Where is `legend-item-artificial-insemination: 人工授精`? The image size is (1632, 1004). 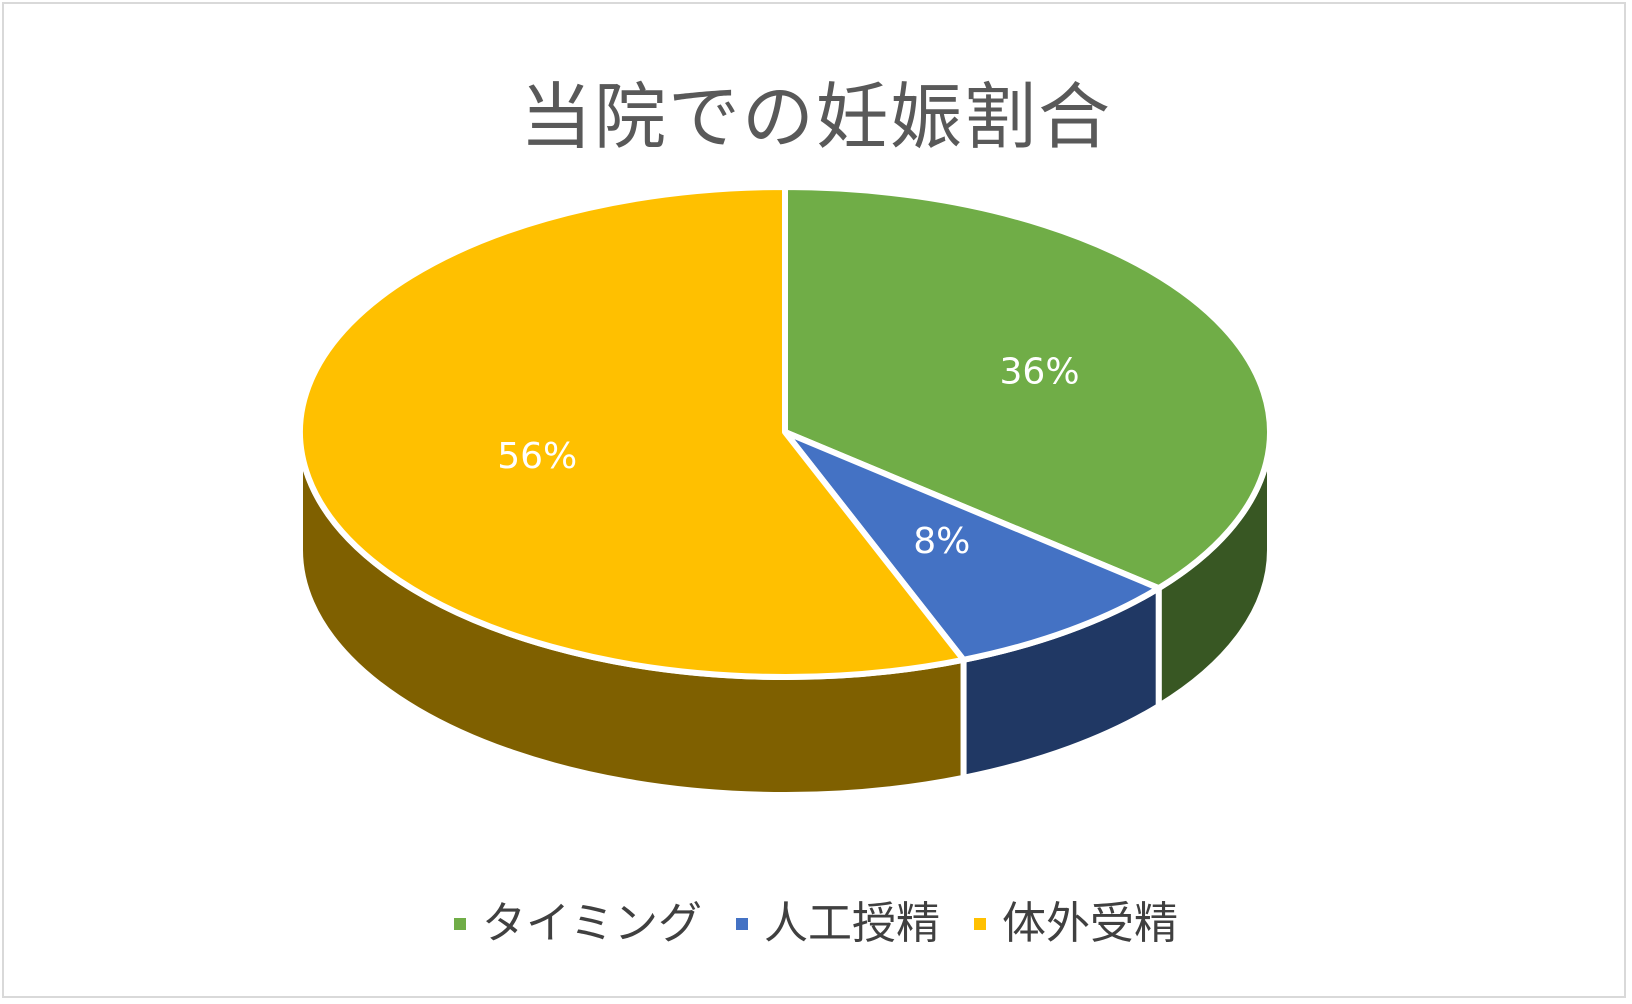 legend-item-artificial-insemination: 人工授精 is located at coordinates (838, 924).